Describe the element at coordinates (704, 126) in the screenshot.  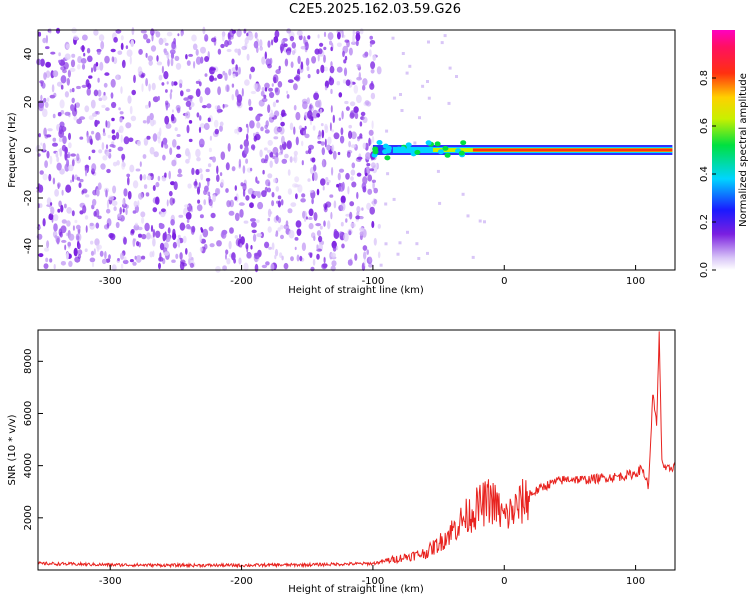
I see `colorbar-tick-label: 0.6` at that location.